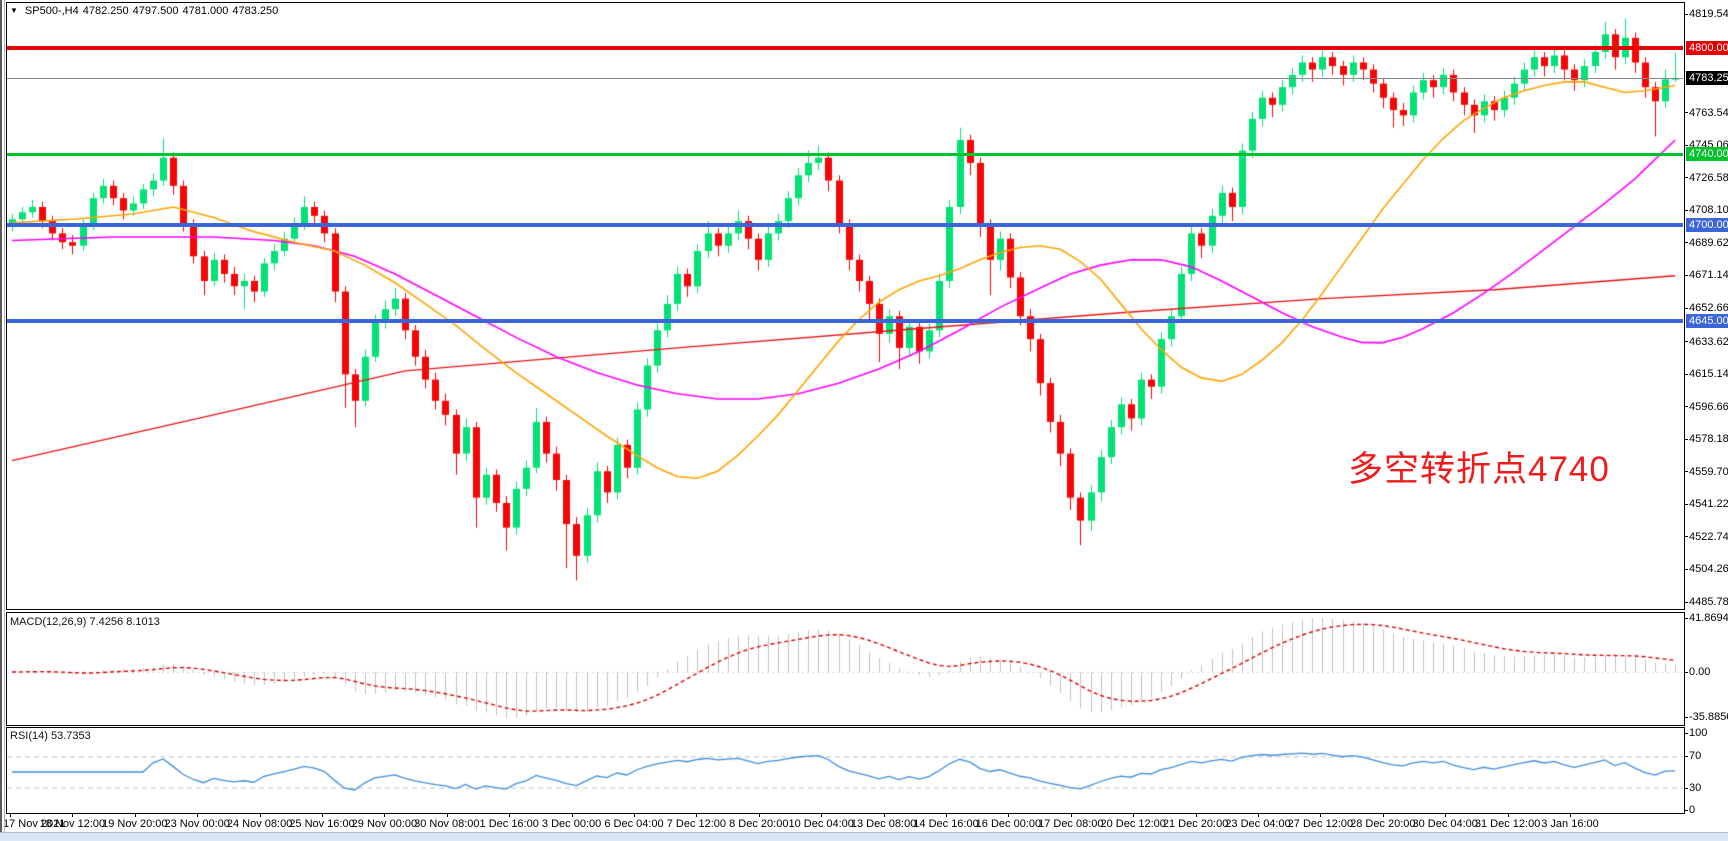 The width and height of the screenshot is (1728, 841). I want to click on time-label: 3 Jan 16:00, so click(1570, 824).